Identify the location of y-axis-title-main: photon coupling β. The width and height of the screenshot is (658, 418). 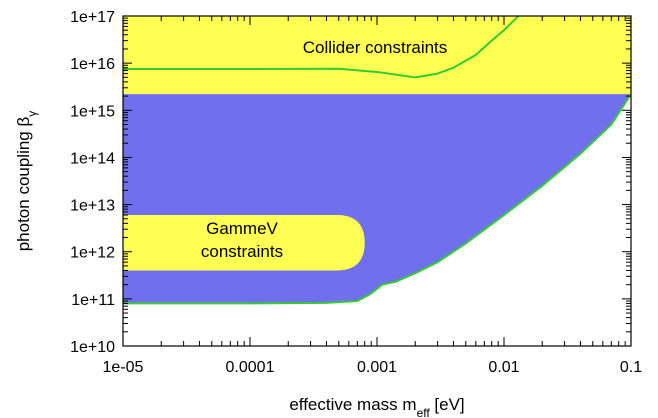
(23, 184).